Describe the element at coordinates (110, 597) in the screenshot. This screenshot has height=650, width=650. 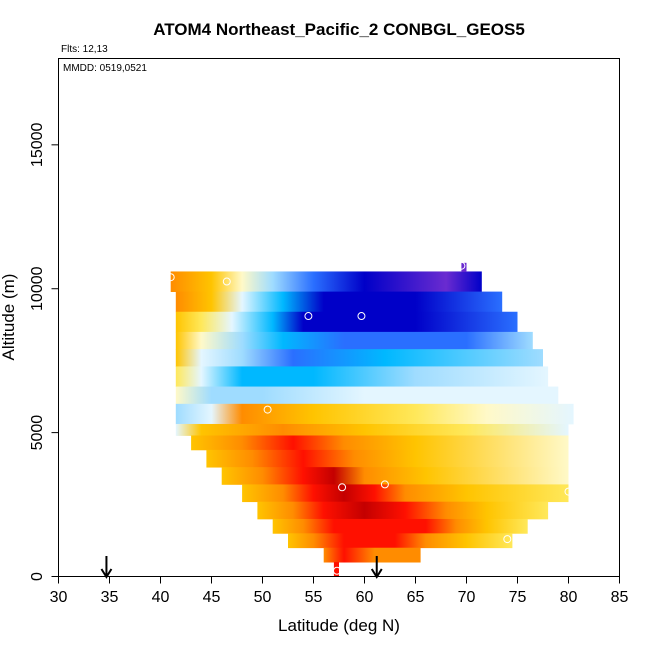
I see `x-tick-label: 35` at that location.